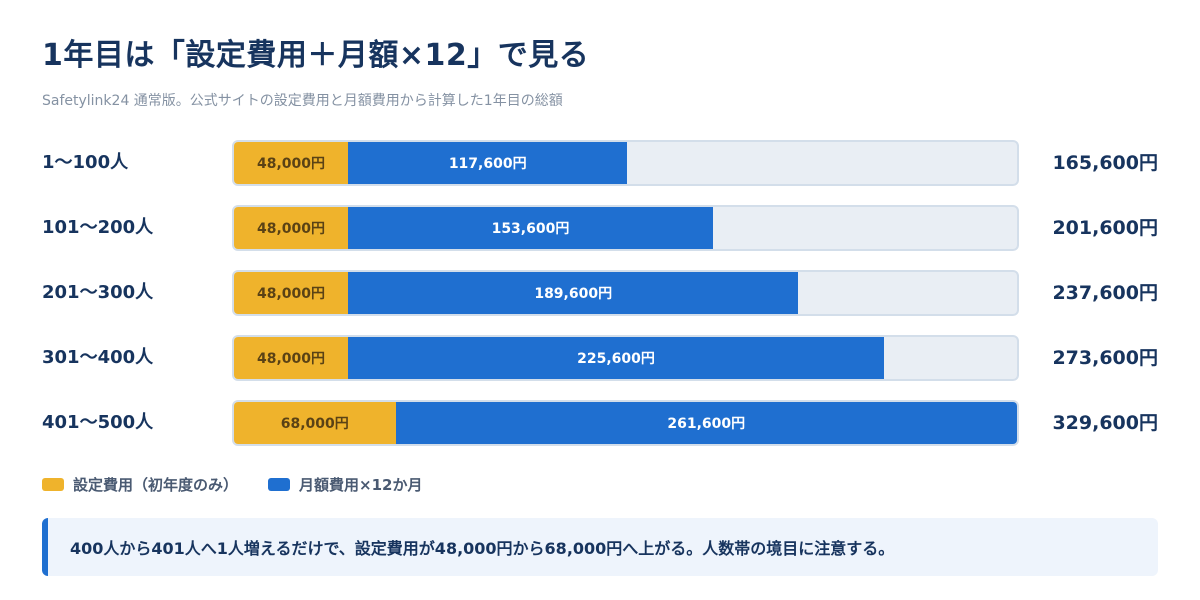 This screenshot has height=600, width=1200. I want to click on total-label: 237,600円, so click(1105, 293).